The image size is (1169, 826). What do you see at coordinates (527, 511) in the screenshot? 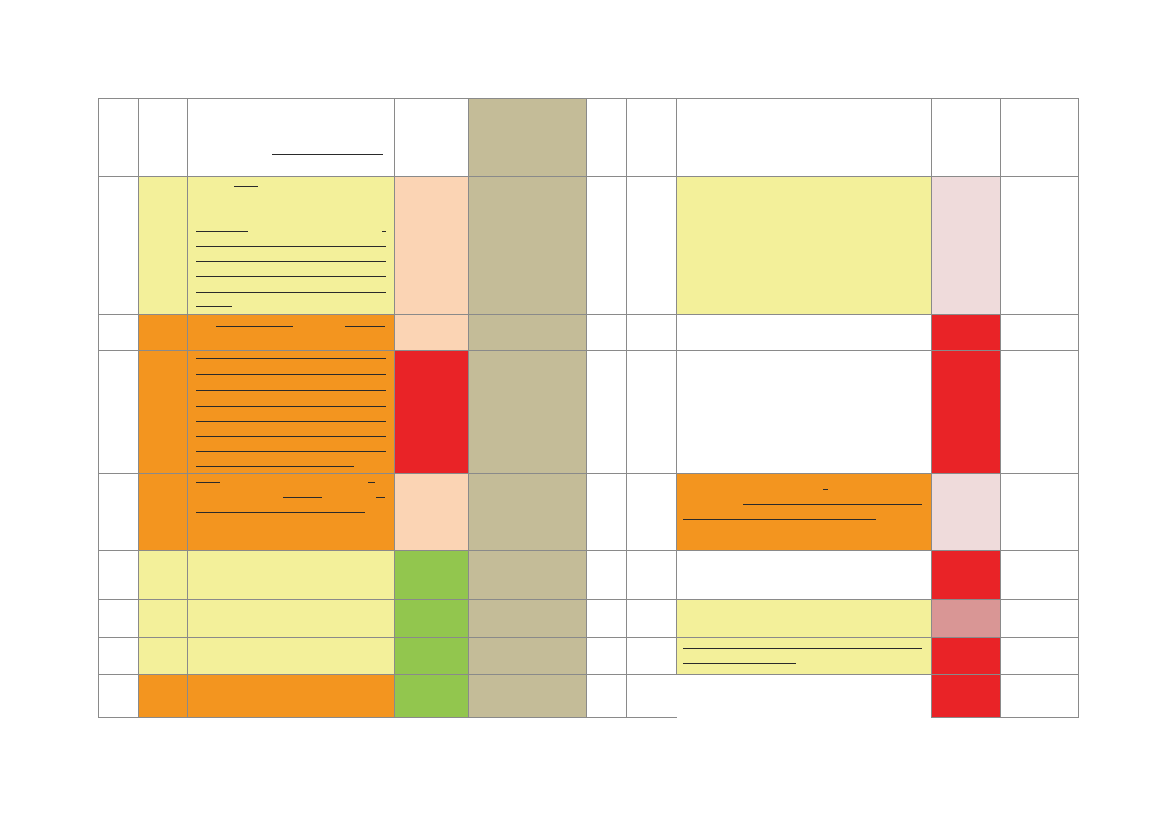
I see `table-cell-r4-c4` at bounding box center [527, 511].